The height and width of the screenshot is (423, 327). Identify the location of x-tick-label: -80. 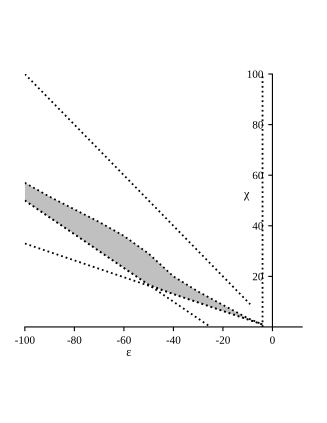
(74, 340).